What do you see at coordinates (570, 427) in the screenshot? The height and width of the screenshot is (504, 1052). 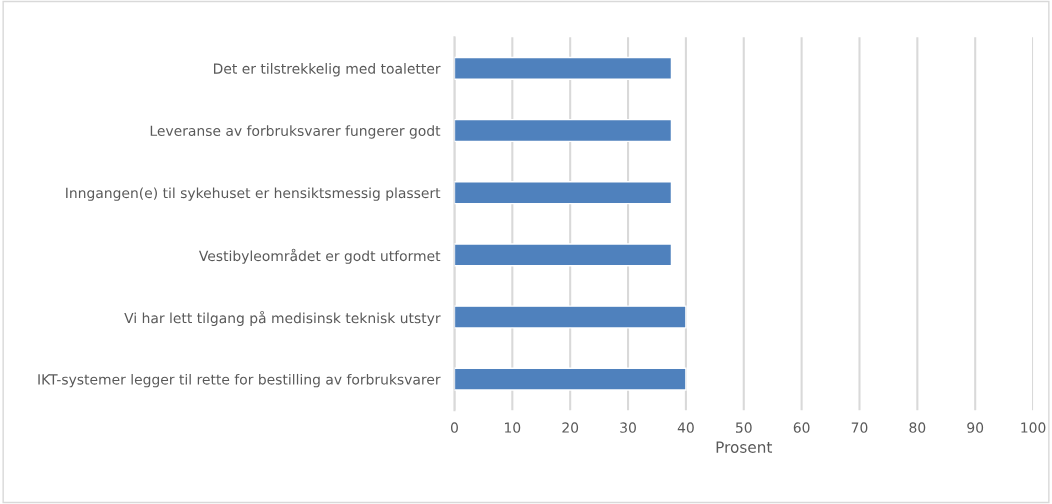 I see `x-tick-label: 20` at bounding box center [570, 427].